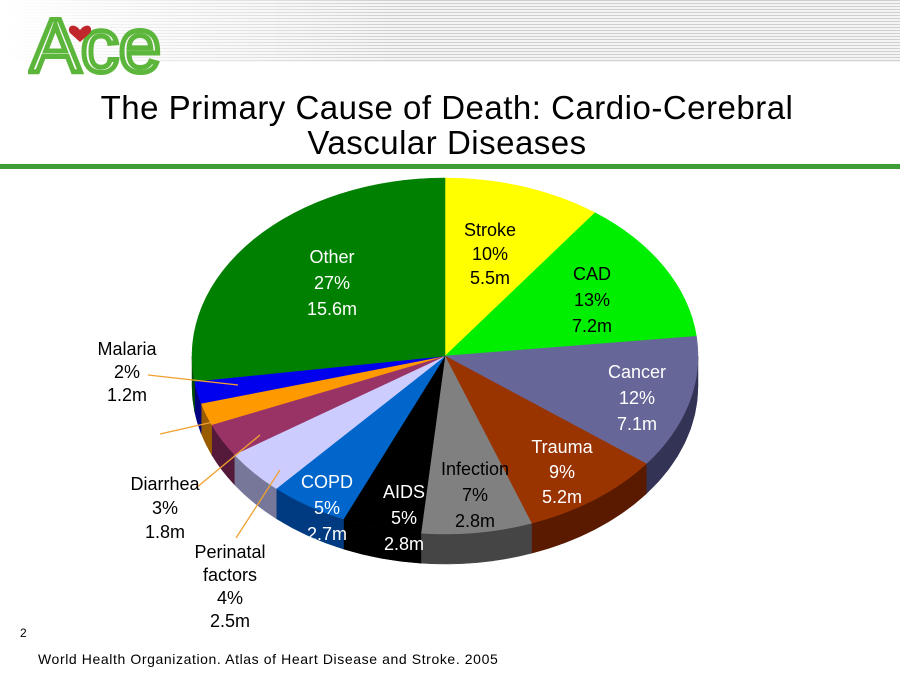 The image size is (900, 675). I want to click on leader-line-orange-slice, so click(186, 428).